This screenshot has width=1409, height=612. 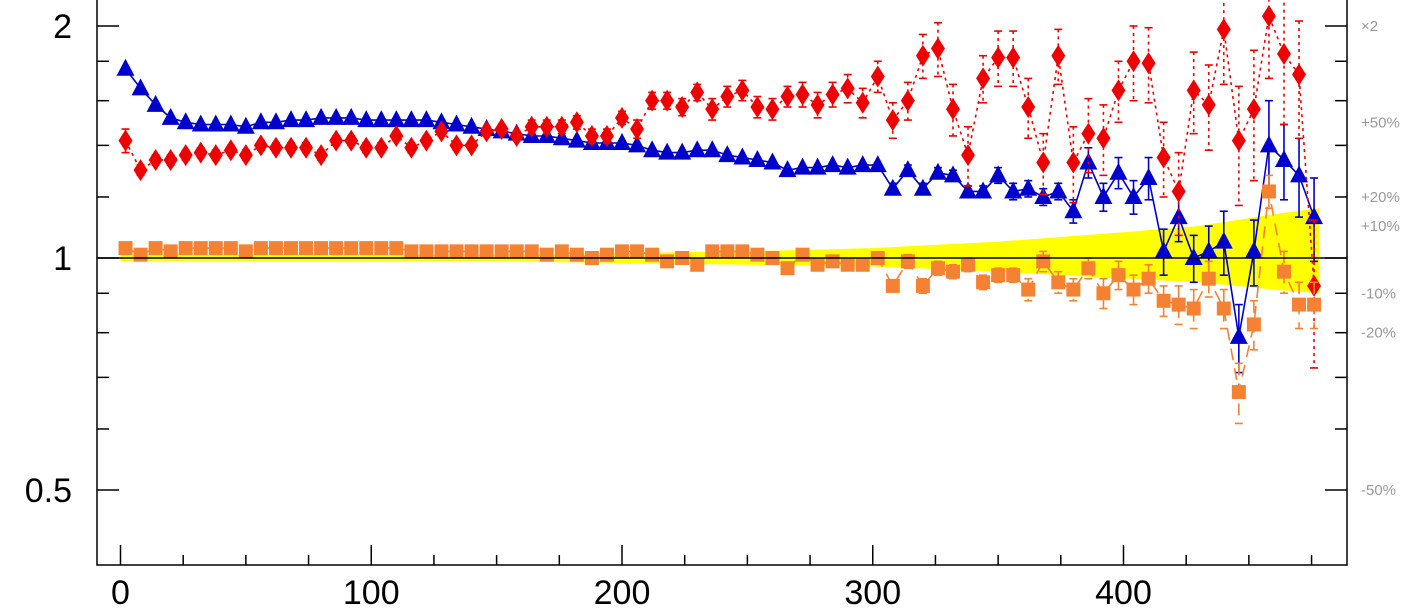 I want to click on right-axis-label: +10%, so click(x=1380, y=226).